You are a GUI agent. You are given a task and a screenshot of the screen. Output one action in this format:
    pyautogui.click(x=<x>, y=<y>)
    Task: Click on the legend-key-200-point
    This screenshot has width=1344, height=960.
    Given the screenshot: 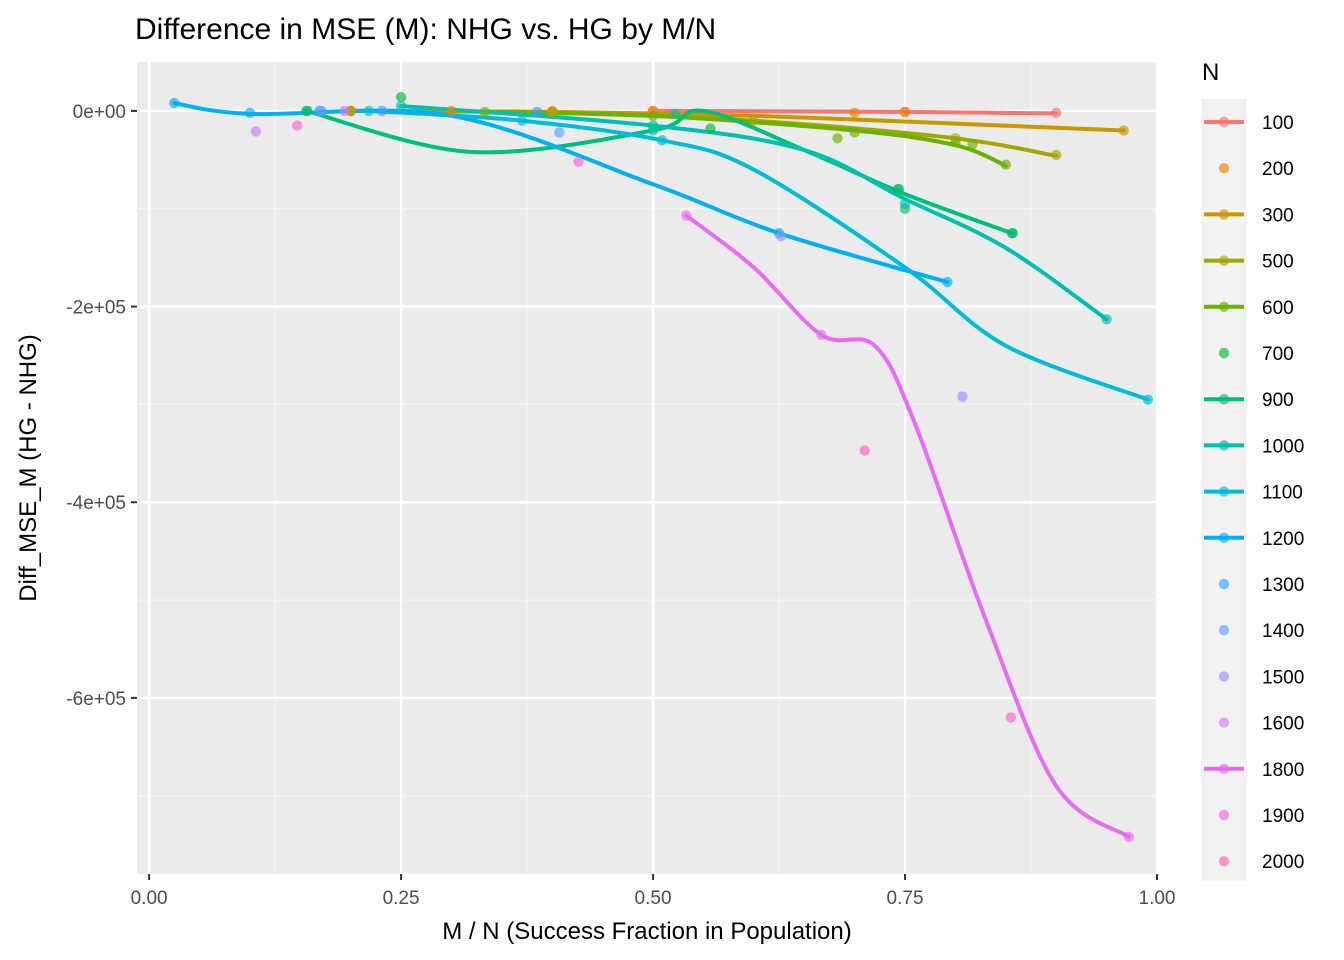 What is the action you would take?
    pyautogui.click(x=1224, y=168)
    